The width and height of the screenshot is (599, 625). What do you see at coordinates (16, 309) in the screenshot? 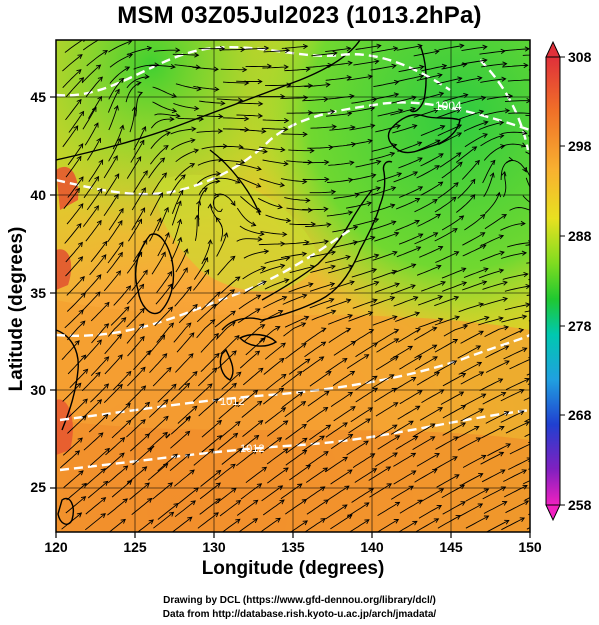
I see `y-axis-label: Latitude (degrees)` at bounding box center [16, 309].